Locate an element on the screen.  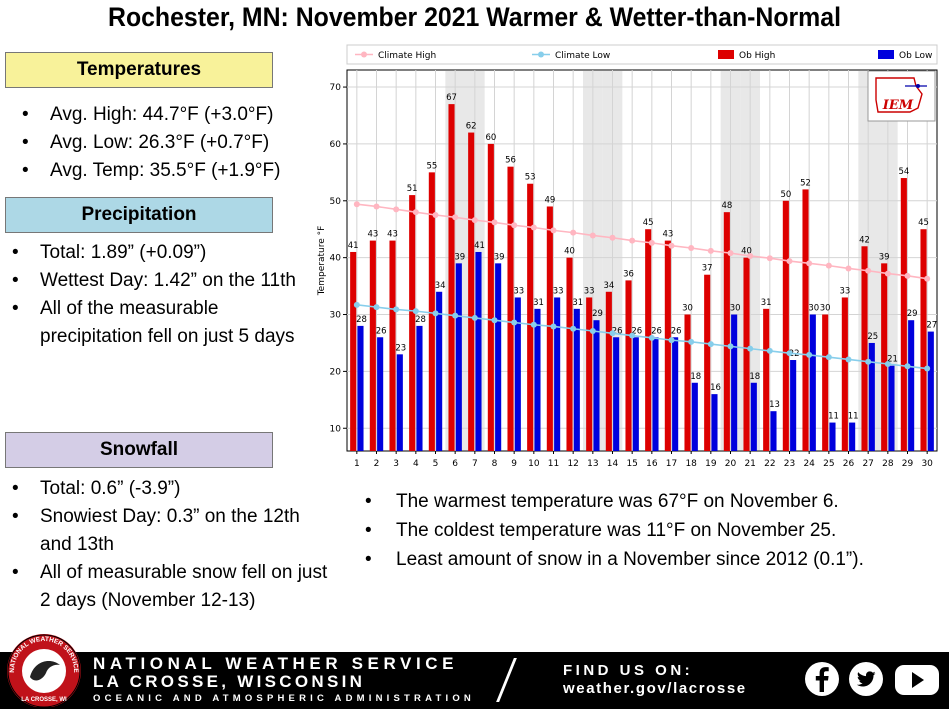
x-tick-label: 26 is located at coordinates (849, 464).